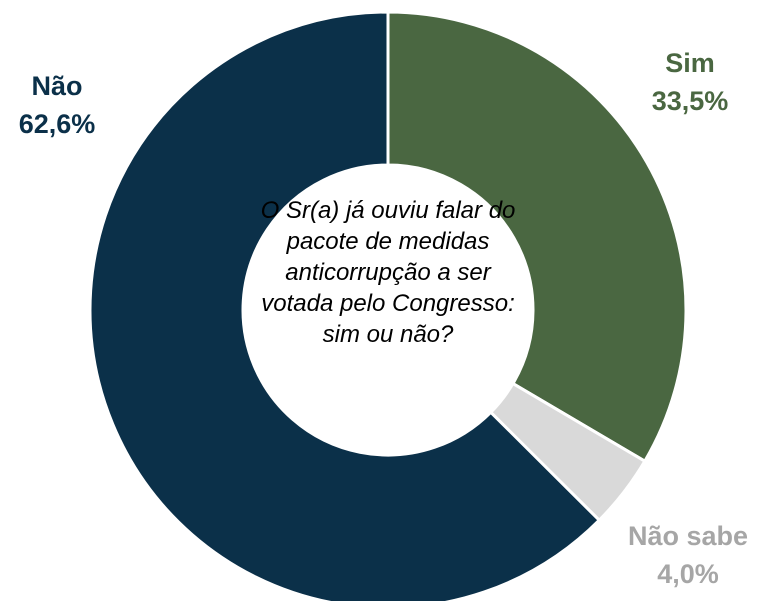 The height and width of the screenshot is (601, 763). Describe the element at coordinates (56, 86) in the screenshot. I see `slice-label: Não` at that location.